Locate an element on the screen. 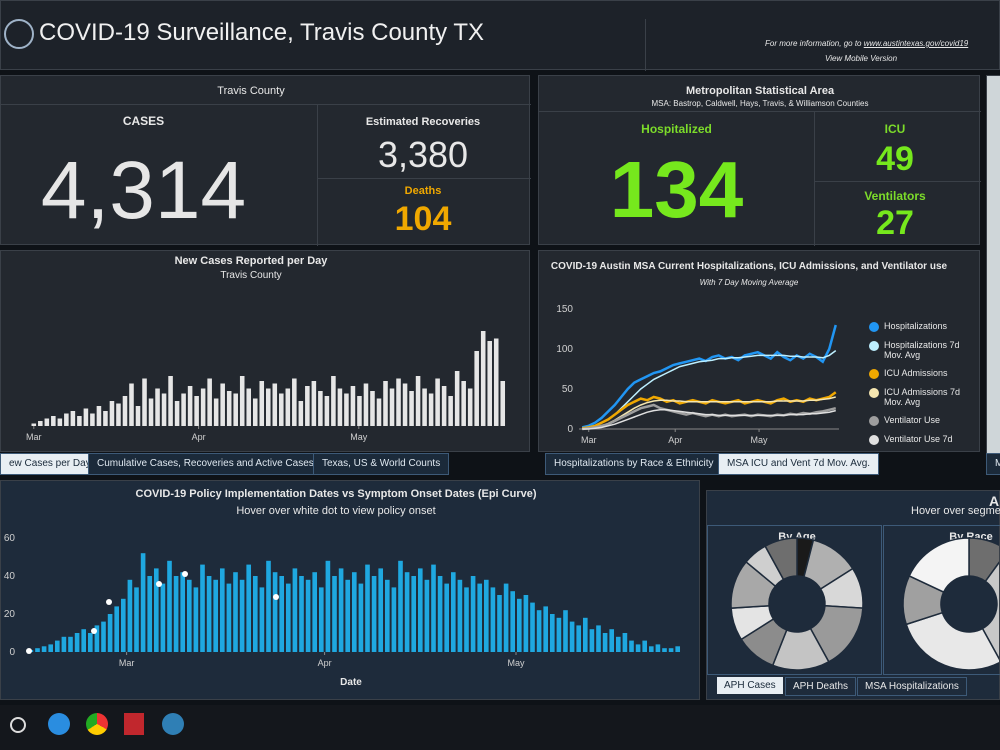 The height and width of the screenshot is (750, 1000). tab: Texas, US & World Counts is located at coordinates (381, 464).